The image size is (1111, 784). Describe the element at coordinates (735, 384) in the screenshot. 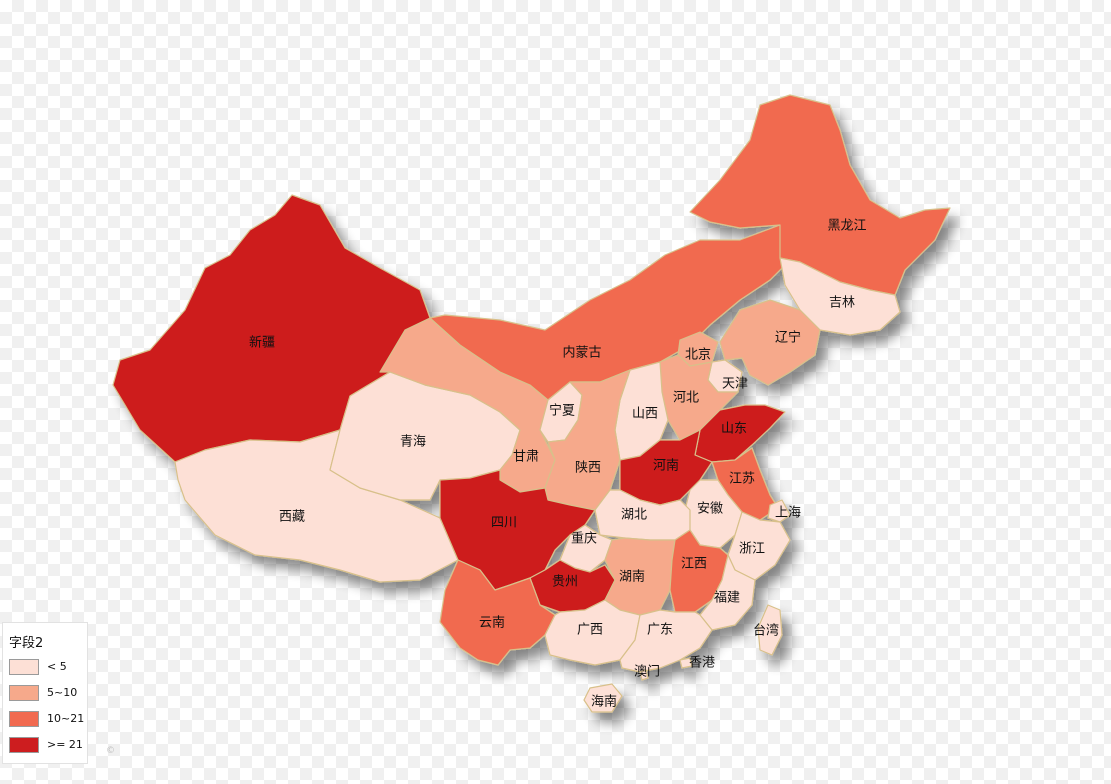

I see `label-tianjin: 天津` at that location.